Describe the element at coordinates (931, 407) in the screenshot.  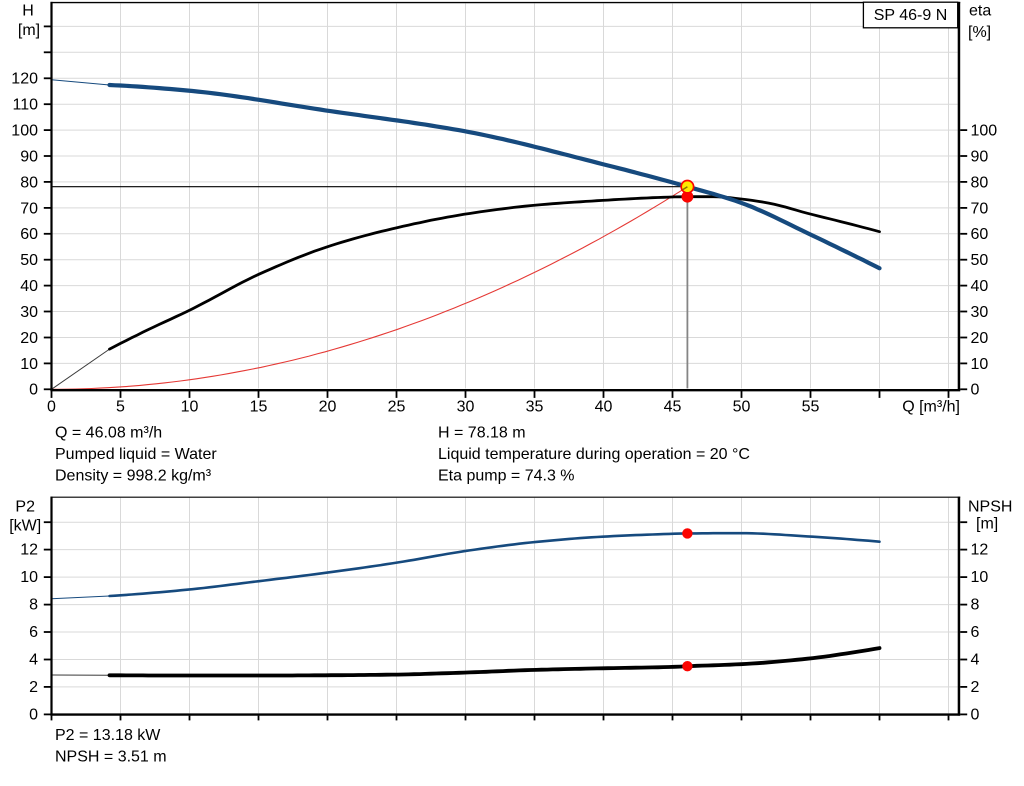
I see `svg-text: Q [m³/h]` at that location.